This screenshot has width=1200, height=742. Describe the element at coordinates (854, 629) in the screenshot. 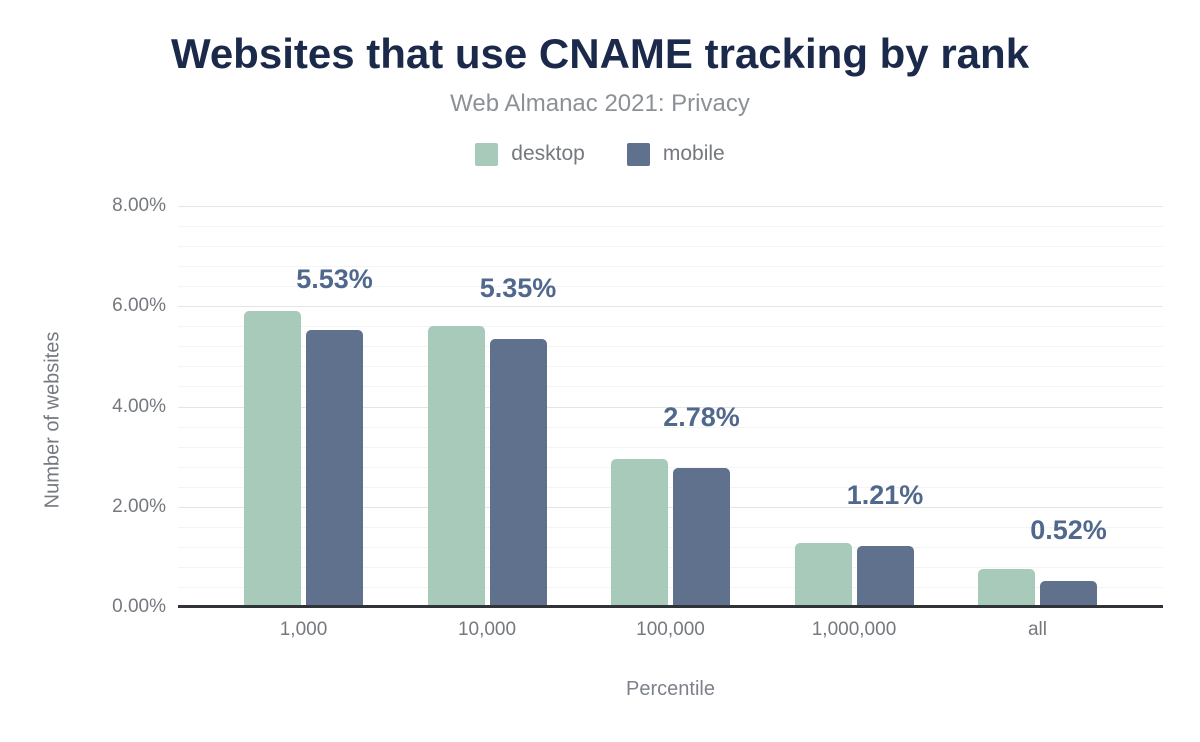

I see `x-tick-label-1,000,000: 1,000,000` at that location.